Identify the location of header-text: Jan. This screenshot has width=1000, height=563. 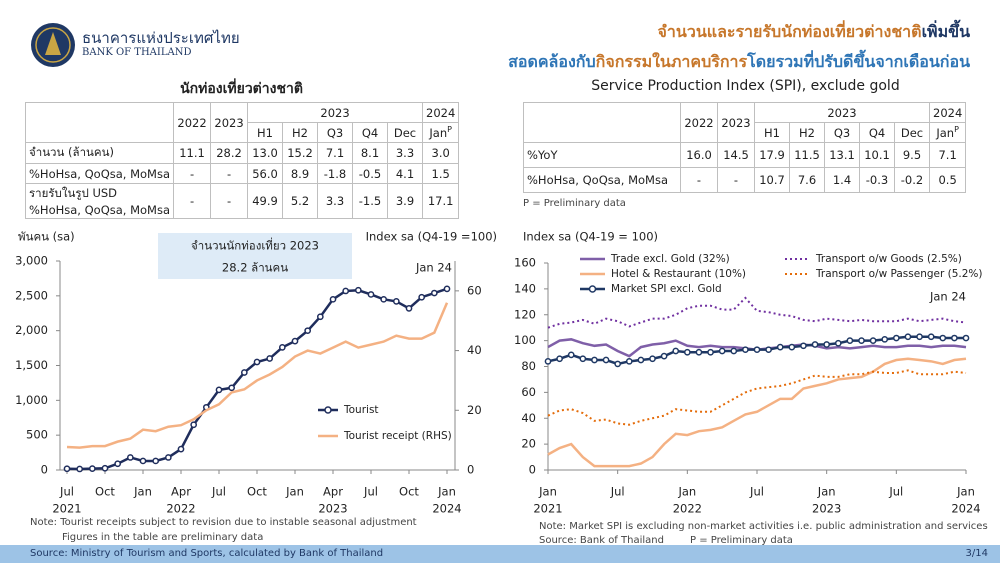
(945, 132).